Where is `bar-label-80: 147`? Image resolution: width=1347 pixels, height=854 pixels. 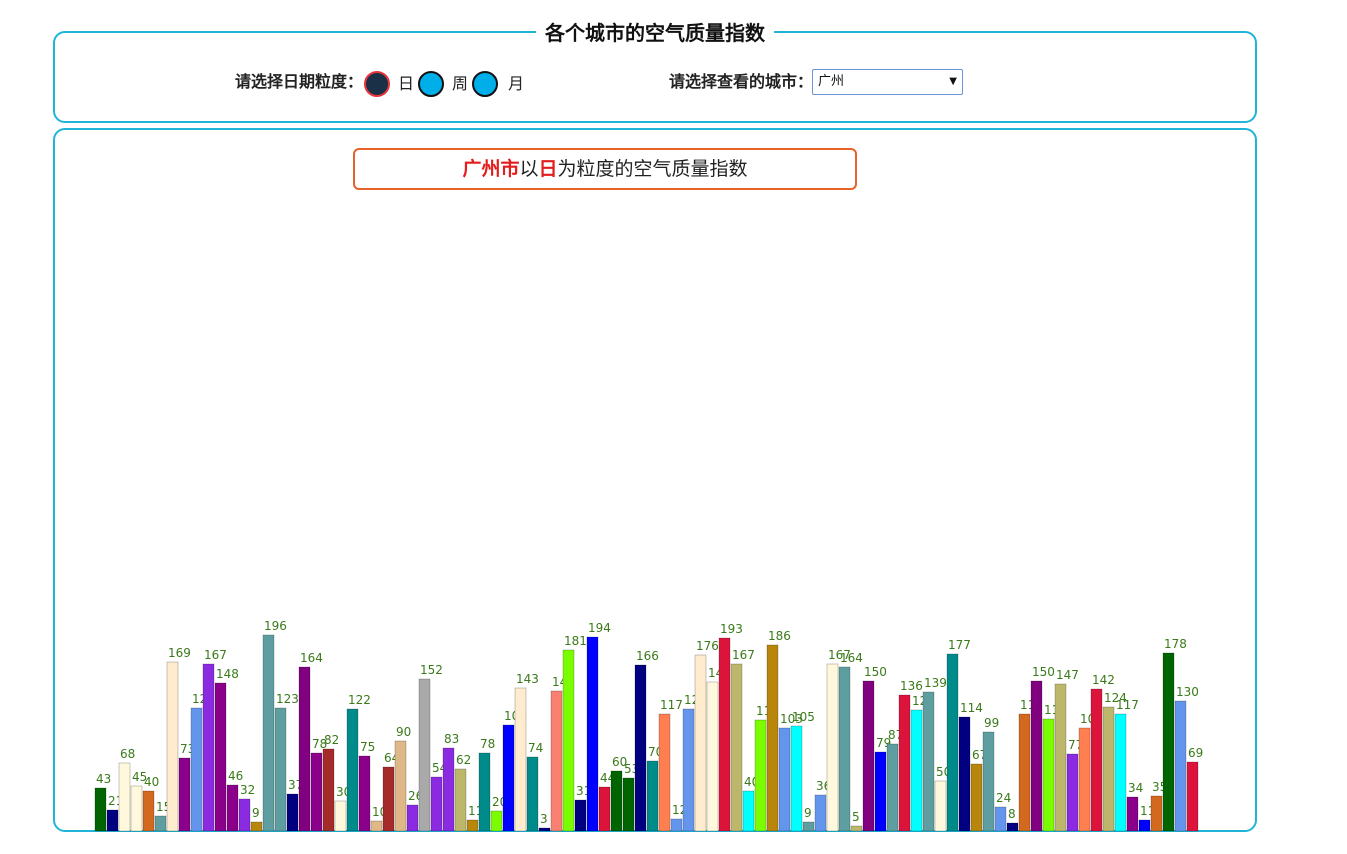
bar-label-80: 147 is located at coordinates (1067, 675).